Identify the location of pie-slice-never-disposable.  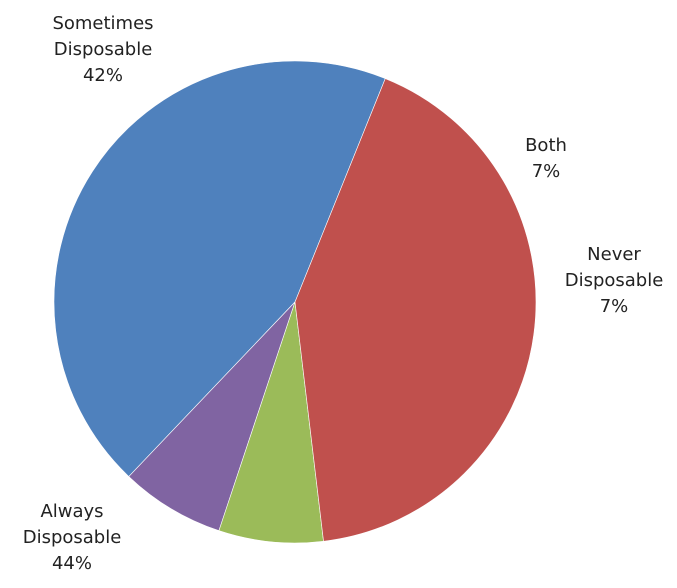
(212, 416).